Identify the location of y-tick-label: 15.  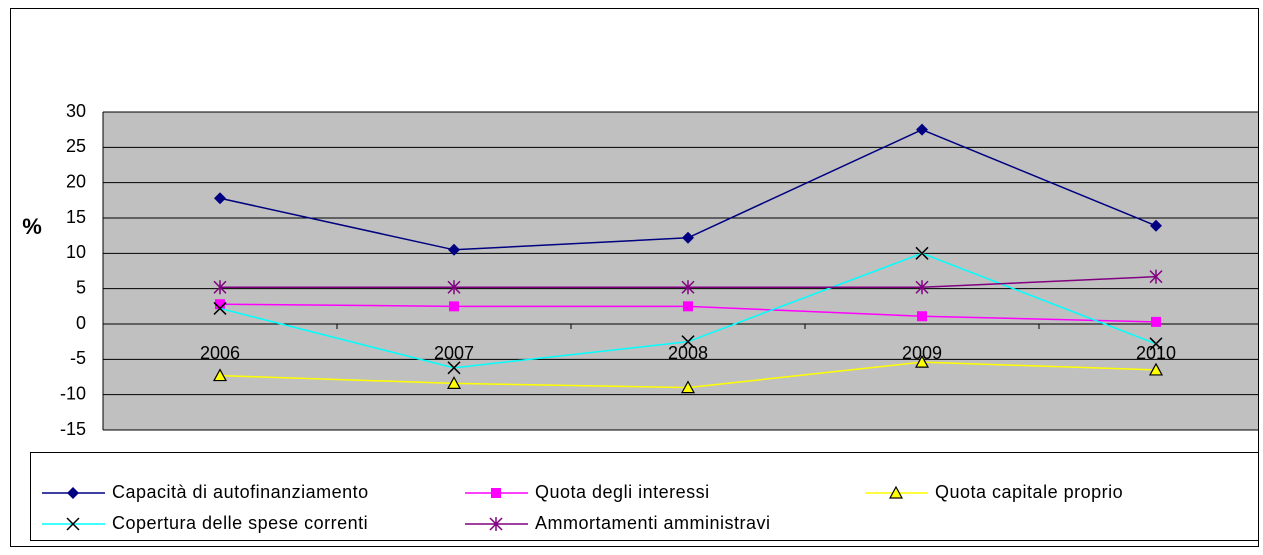
(76, 217).